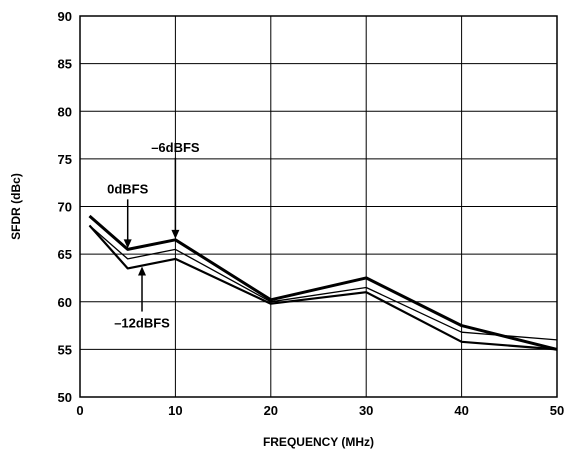 This screenshot has height=457, width=569. Describe the element at coordinates (175, 189) in the screenshot. I see `annotation: –6dBFS` at that location.